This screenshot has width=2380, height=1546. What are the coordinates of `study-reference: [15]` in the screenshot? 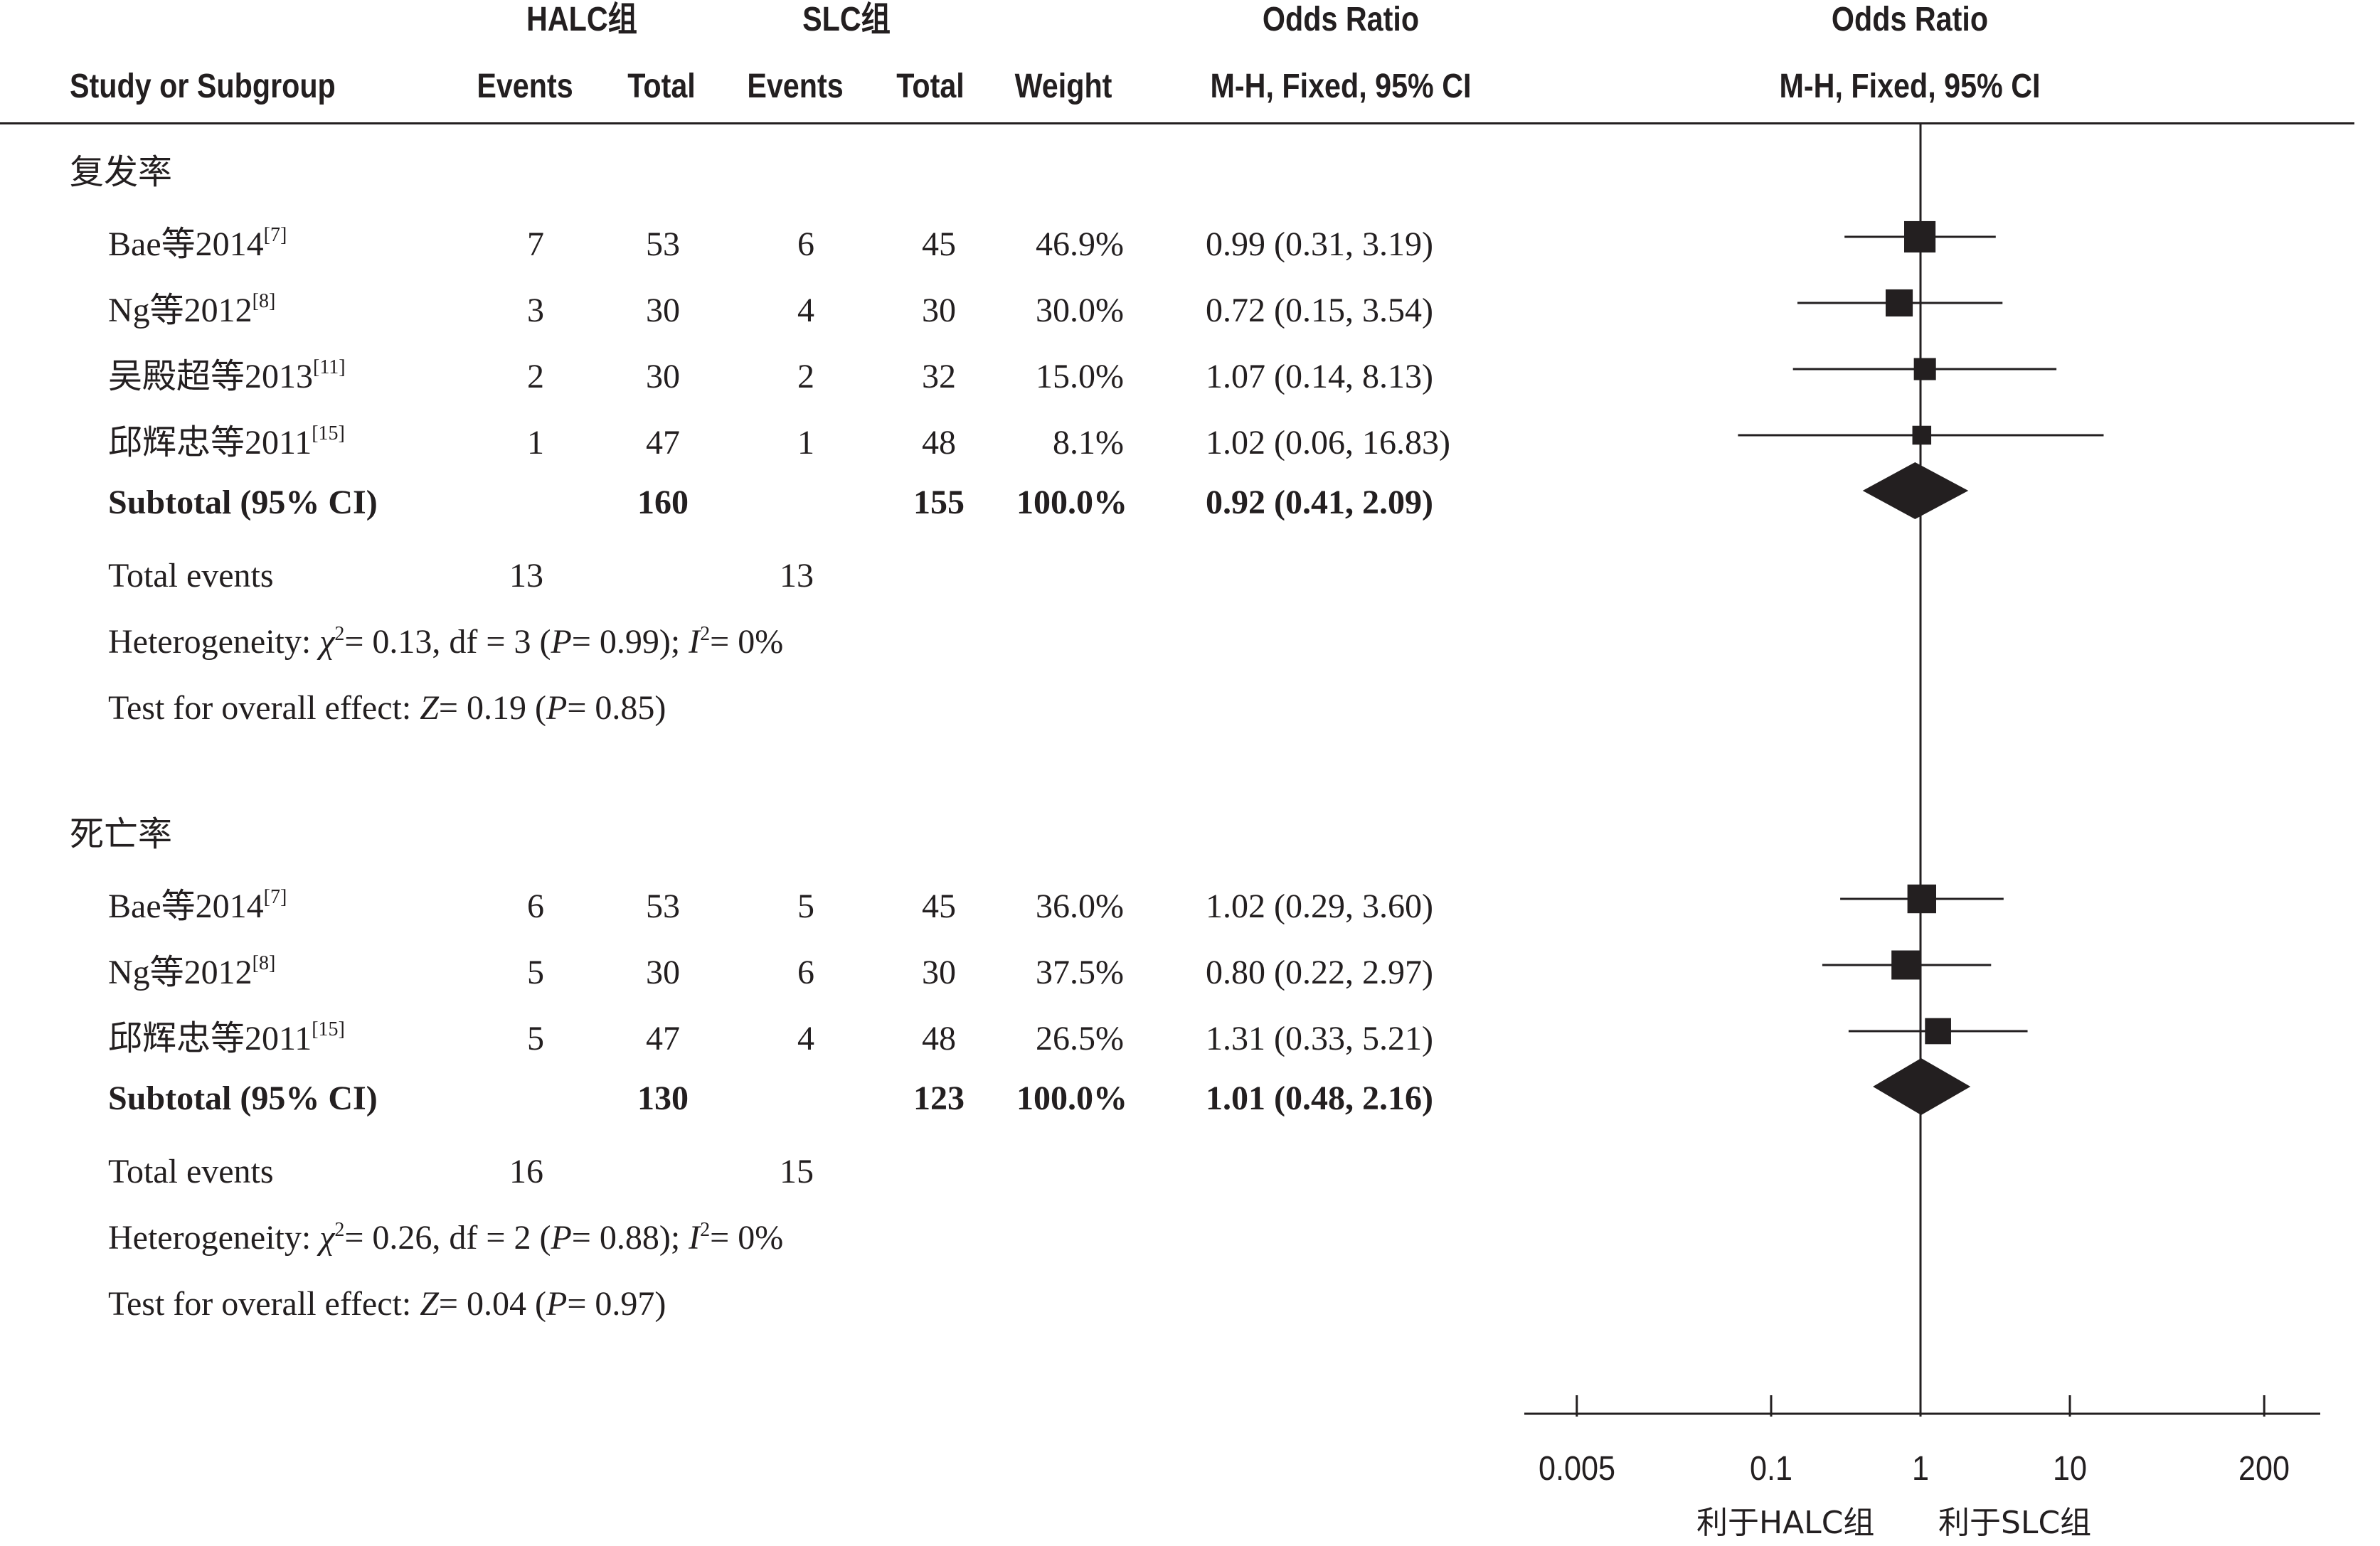 It's located at (328, 433).